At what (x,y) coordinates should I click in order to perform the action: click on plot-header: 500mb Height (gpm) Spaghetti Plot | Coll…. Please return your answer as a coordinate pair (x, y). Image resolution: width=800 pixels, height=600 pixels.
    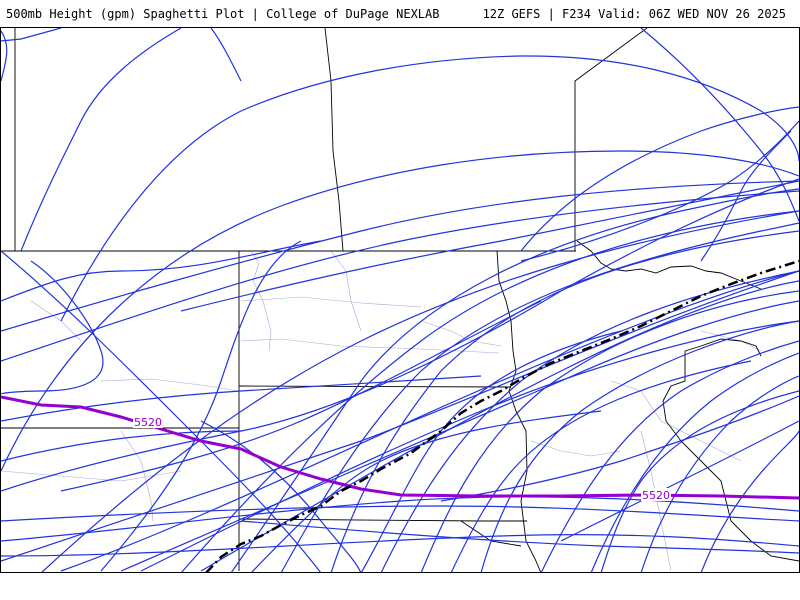
    Looking at the image, I should click on (400, 13).